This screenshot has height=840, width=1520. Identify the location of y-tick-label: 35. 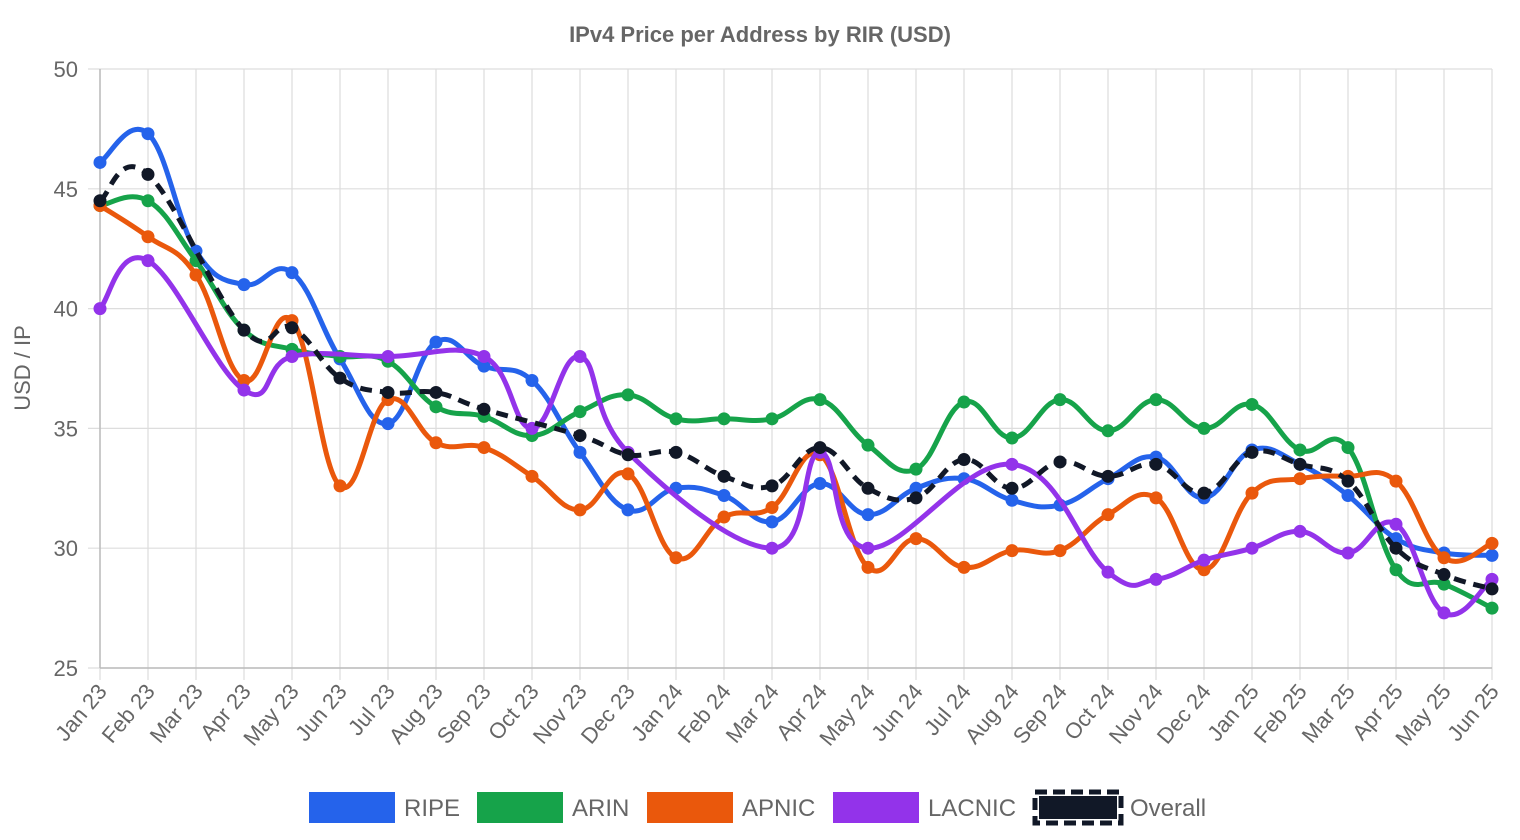
(66, 428).